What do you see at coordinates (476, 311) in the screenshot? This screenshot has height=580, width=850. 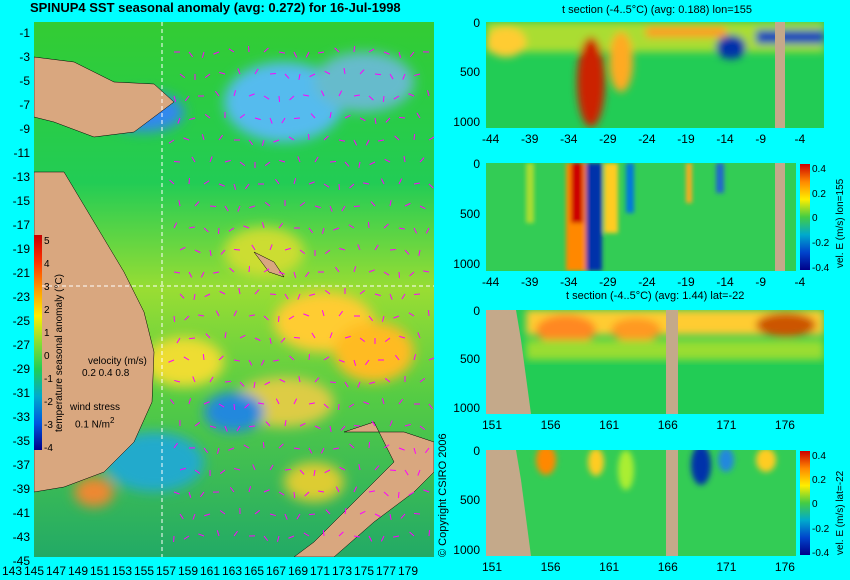 I see `section-y-tick-label: 0` at bounding box center [476, 311].